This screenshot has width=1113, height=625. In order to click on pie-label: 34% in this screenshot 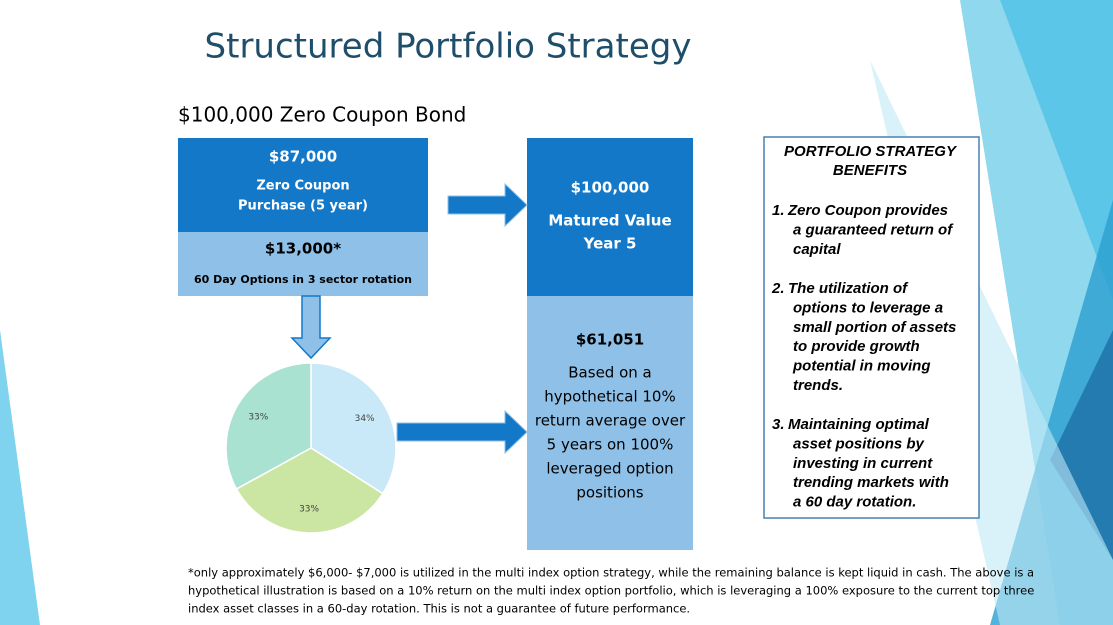, I will do `click(365, 419)`.